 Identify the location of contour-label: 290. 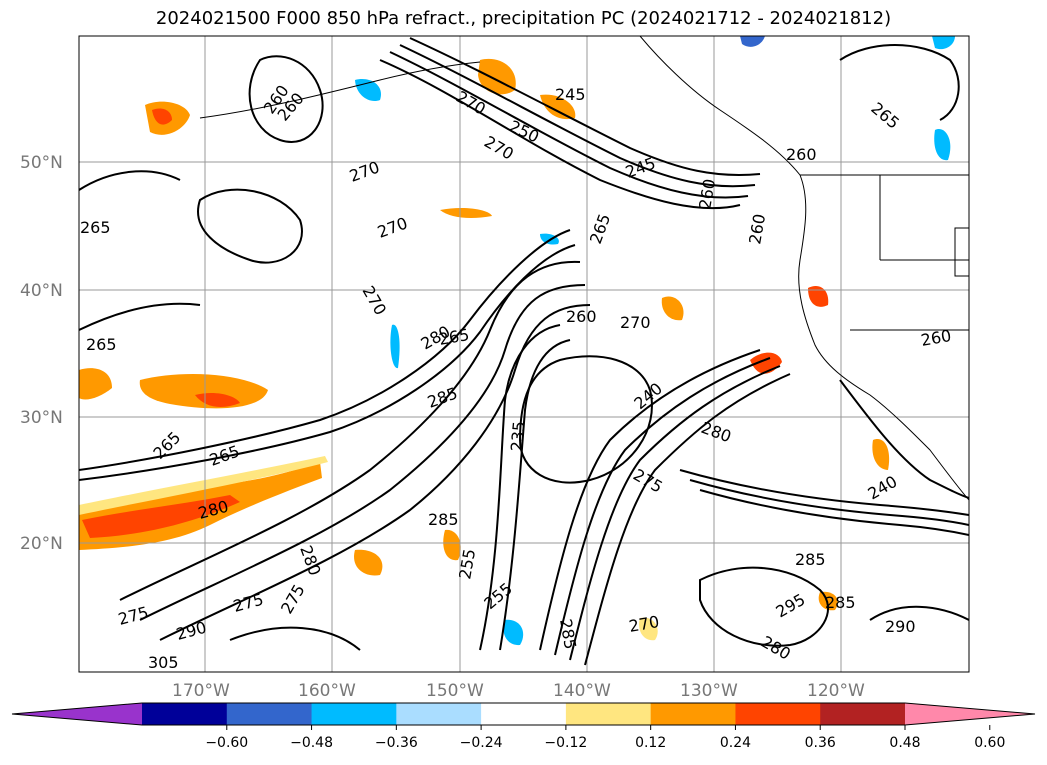
(900, 626).